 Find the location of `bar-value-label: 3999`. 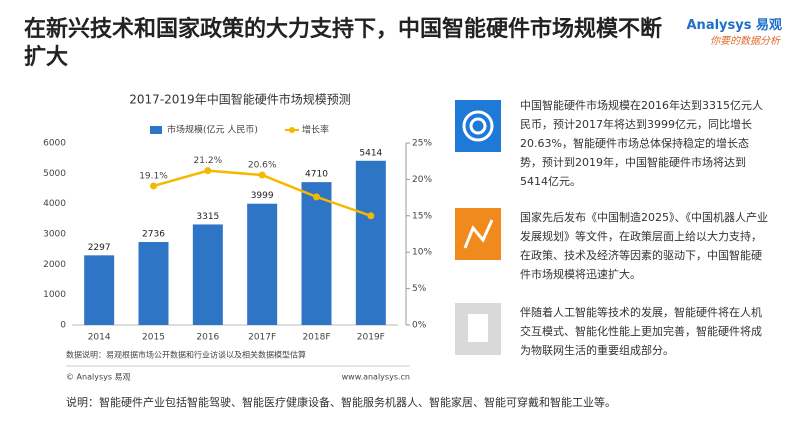

bar-value-label: 3999 is located at coordinates (262, 196).